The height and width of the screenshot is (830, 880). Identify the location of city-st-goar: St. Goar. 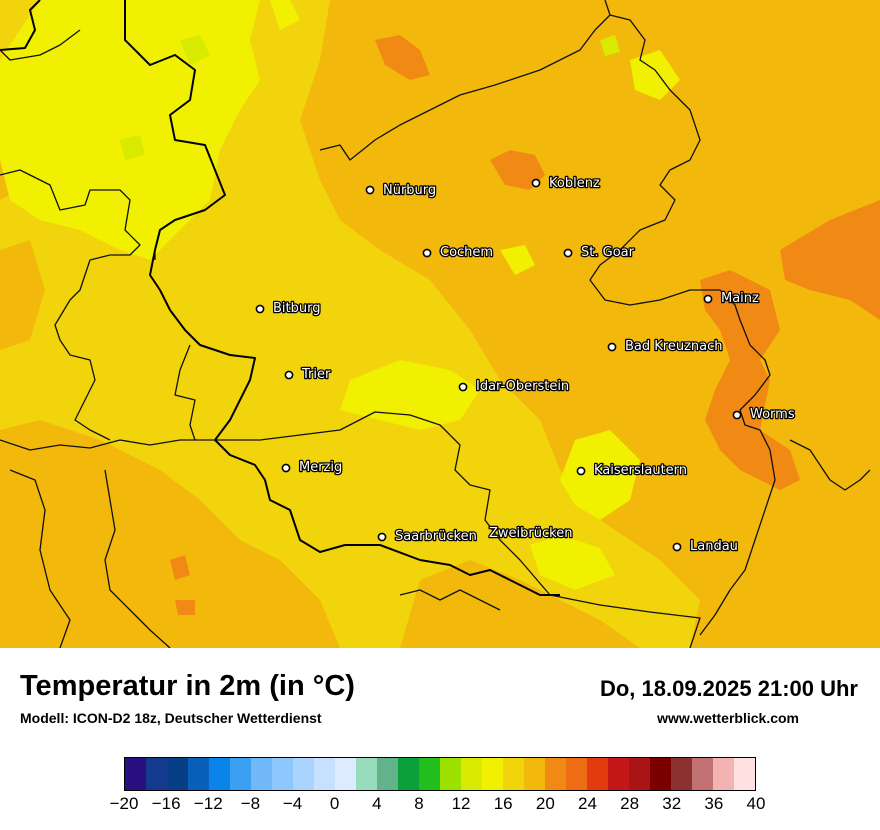
(599, 252).